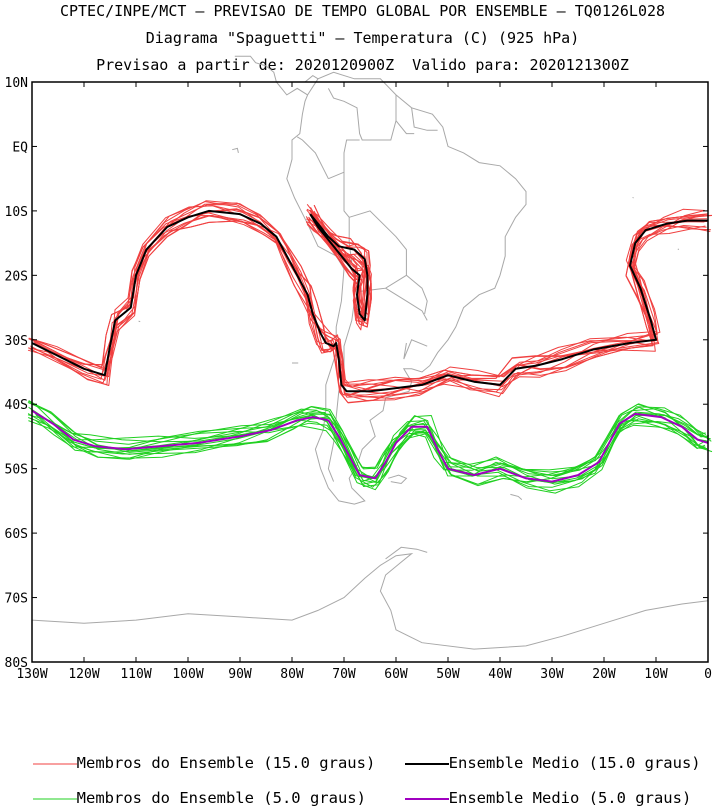 This screenshot has width=725, height=807. I want to click on legend-item-members-15: Membros do Ensemble (15.0 graus), so click(194, 754).